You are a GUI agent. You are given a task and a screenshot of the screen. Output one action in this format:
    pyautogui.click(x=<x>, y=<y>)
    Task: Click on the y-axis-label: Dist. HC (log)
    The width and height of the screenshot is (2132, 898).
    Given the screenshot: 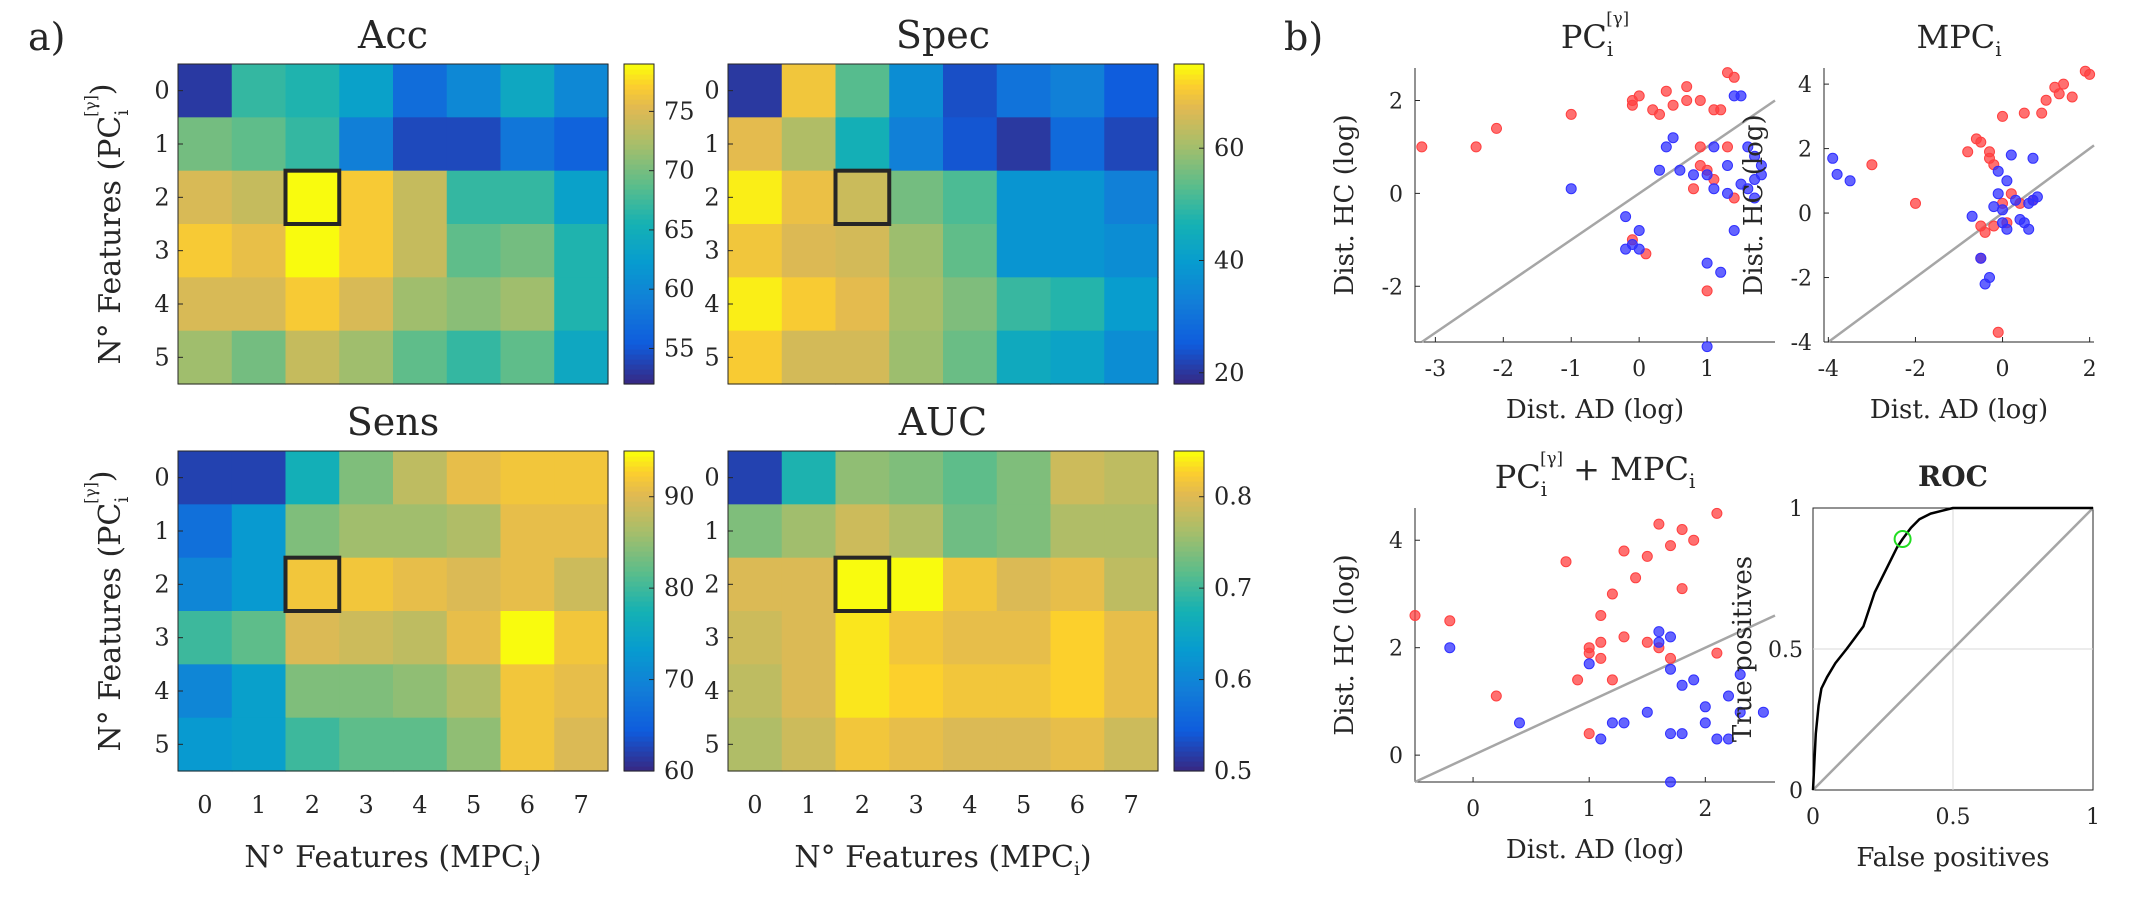 What is the action you would take?
    pyautogui.click(x=1345, y=204)
    